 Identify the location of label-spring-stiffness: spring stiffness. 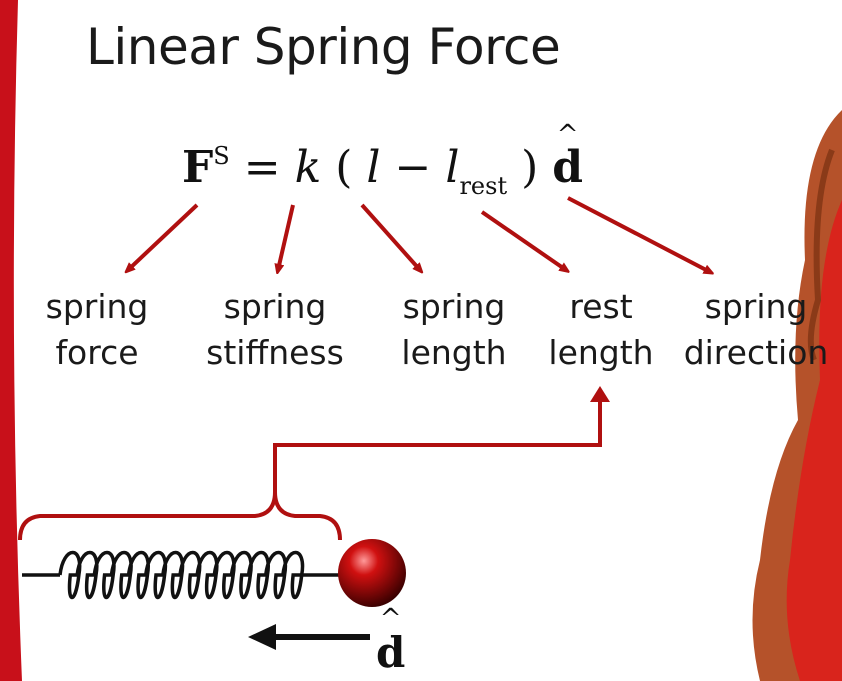
(275, 330).